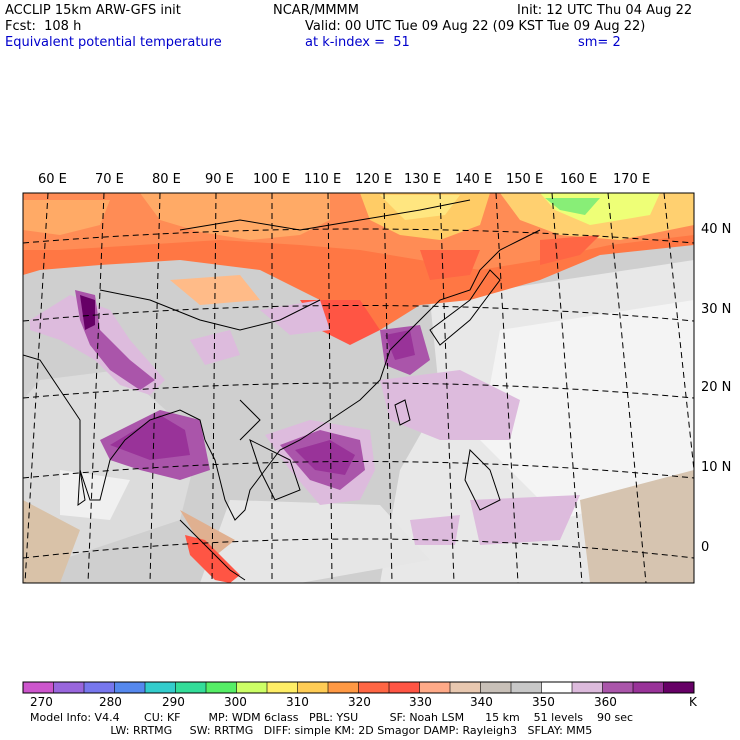 This screenshot has height=740, width=740. Describe the element at coordinates (693, 702) in the screenshot. I see `colorbar-unit: K` at that location.